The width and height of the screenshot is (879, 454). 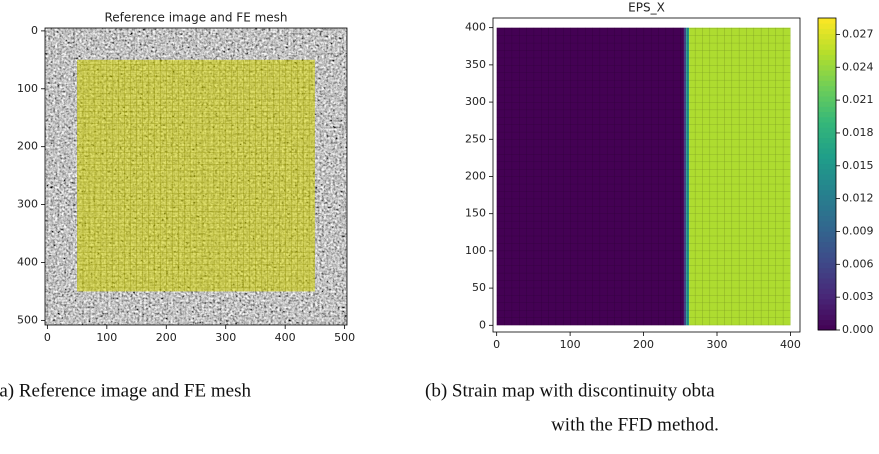 What do you see at coordinates (858, 198) in the screenshot?
I see `colorbar-tick-label: 0.012` at bounding box center [858, 198].